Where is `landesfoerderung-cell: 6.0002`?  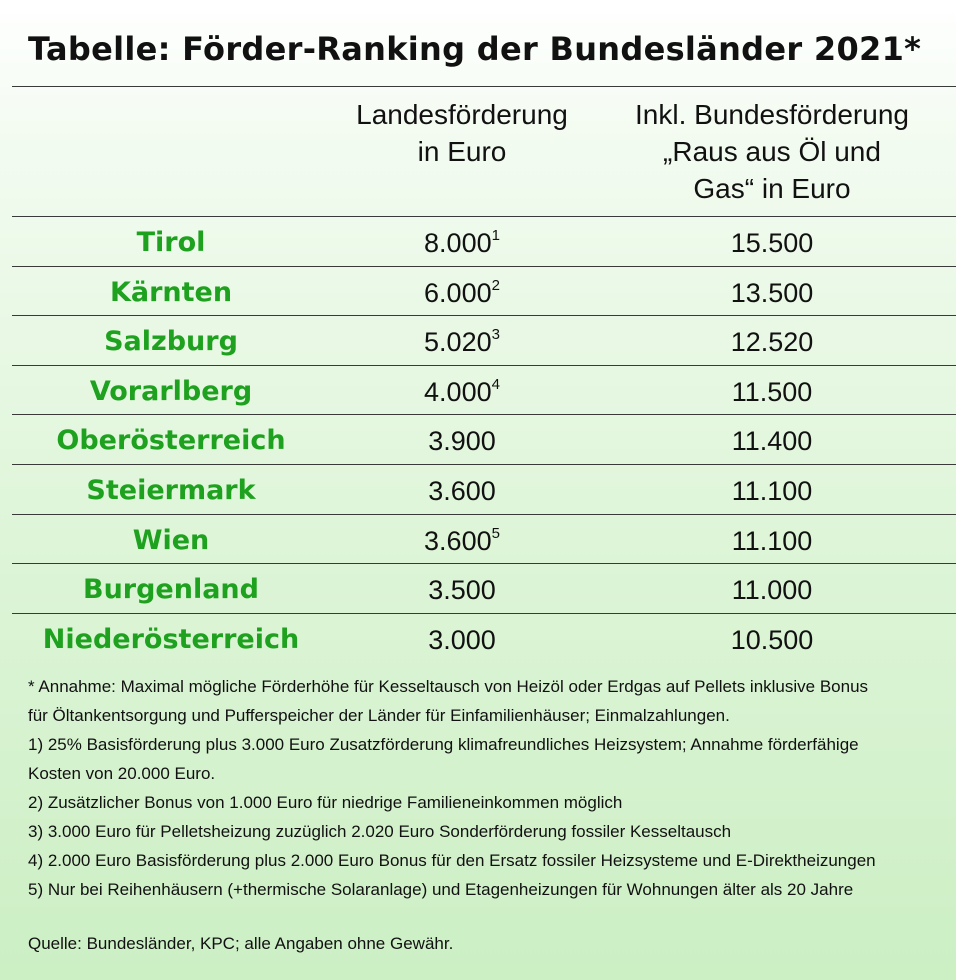 landesfoerderung-cell: 6.0002 is located at coordinates (462, 291).